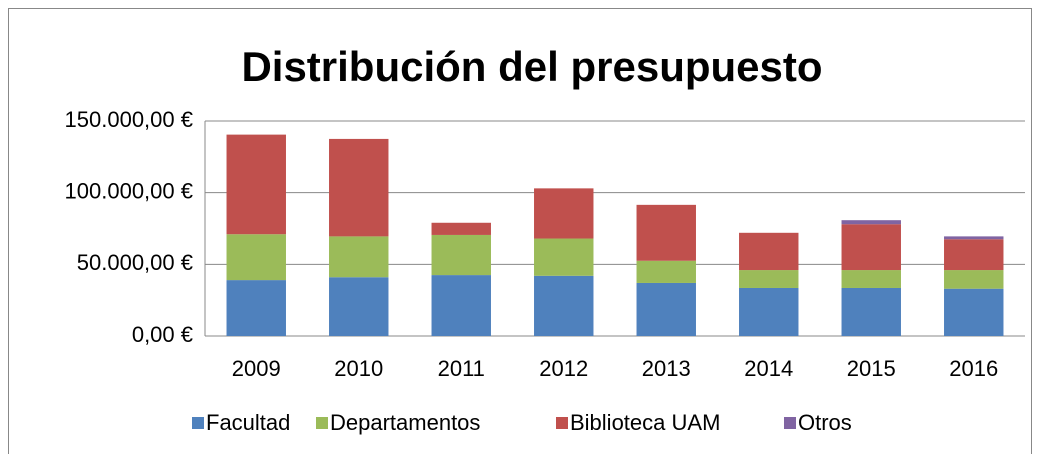  What do you see at coordinates (405, 422) in the screenshot?
I see `legend-label: Departamentos` at bounding box center [405, 422].